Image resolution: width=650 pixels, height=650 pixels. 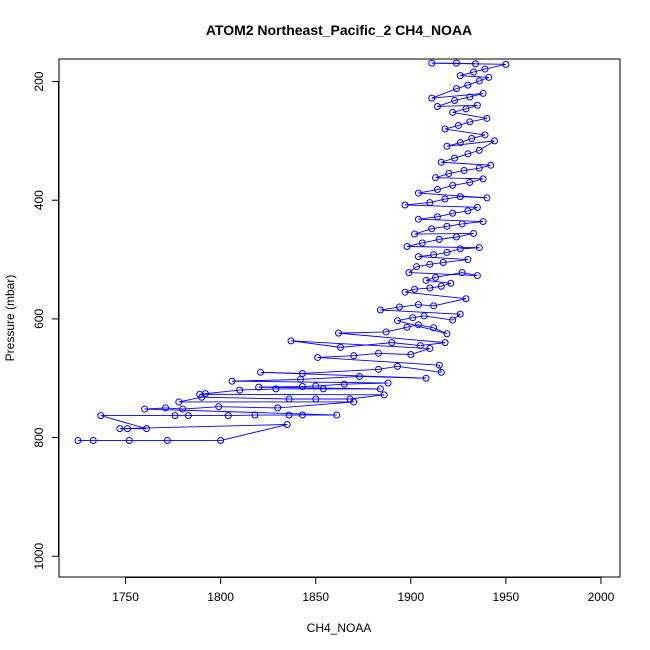 I want to click on x-tick-label: 2000, so click(x=601, y=597).